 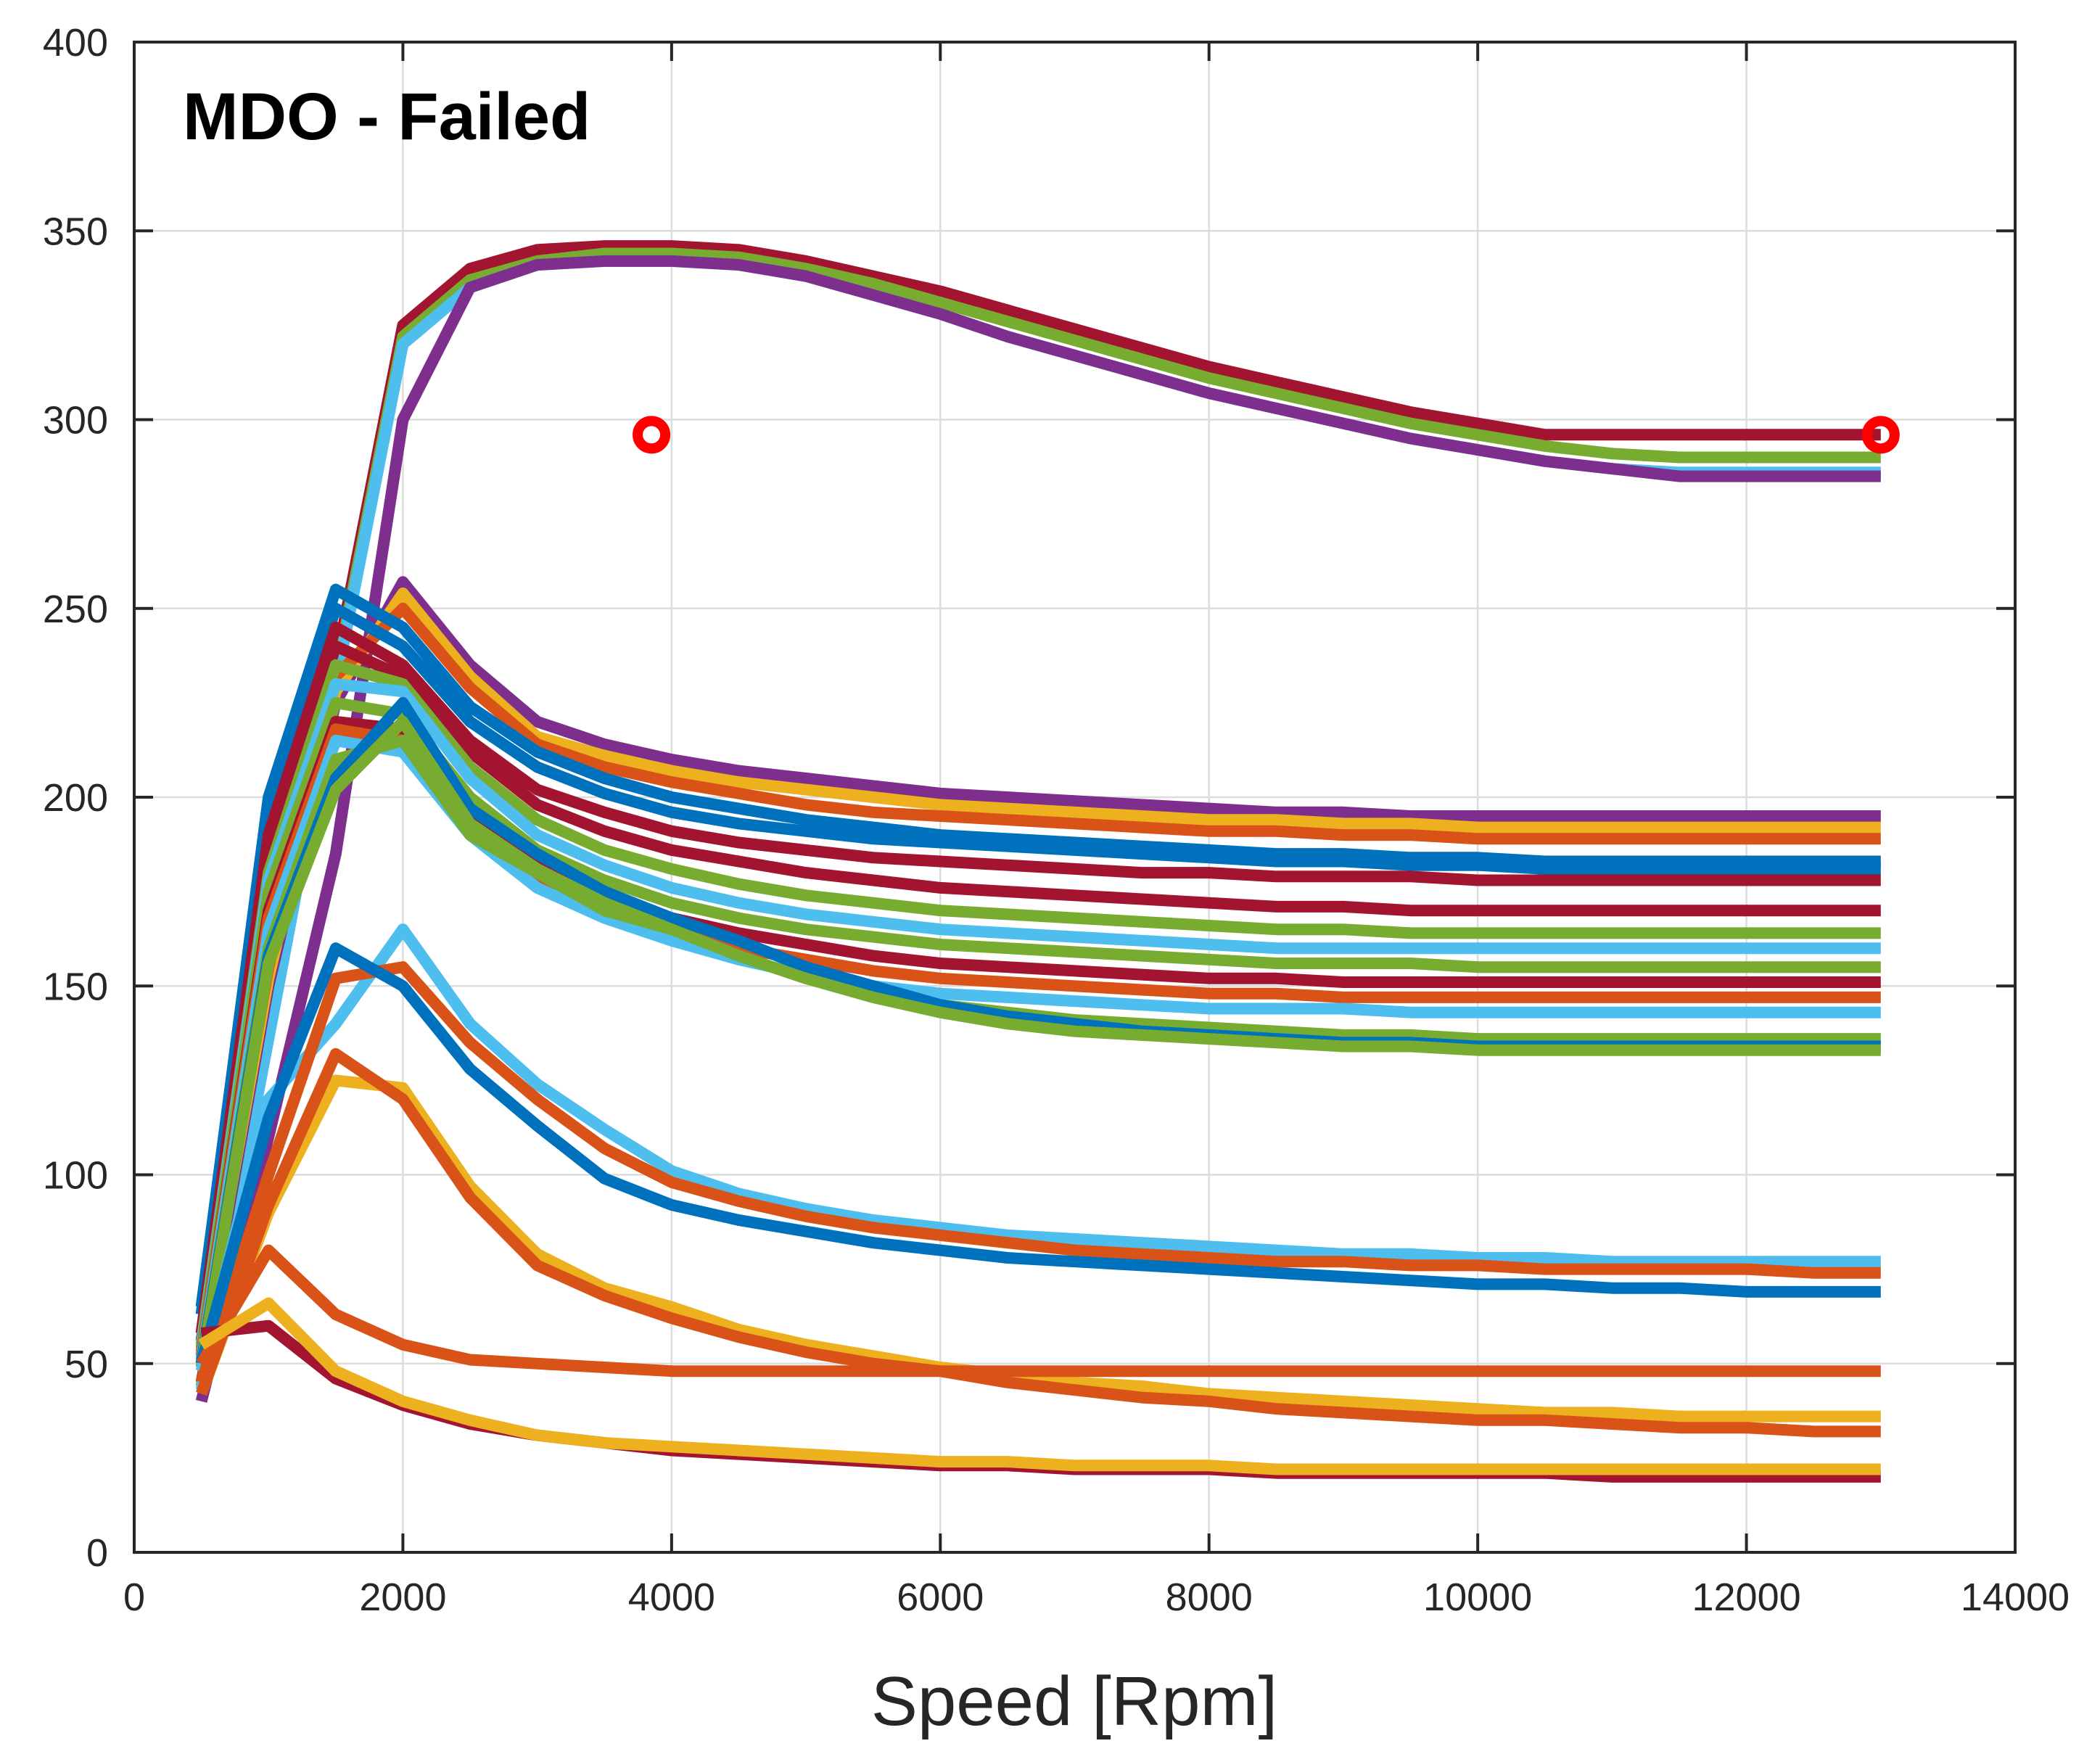 What do you see at coordinates (1209, 1597) in the screenshot?
I see `x-tick-label: 8000` at bounding box center [1209, 1597].